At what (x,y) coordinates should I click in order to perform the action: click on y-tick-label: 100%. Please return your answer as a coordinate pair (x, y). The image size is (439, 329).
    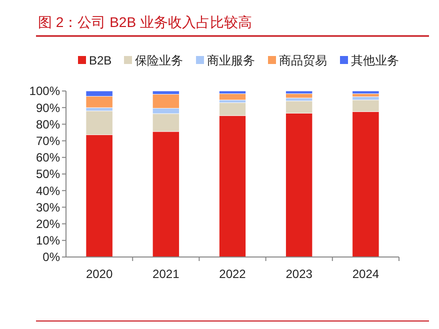
    Looking at the image, I should click on (44, 91).